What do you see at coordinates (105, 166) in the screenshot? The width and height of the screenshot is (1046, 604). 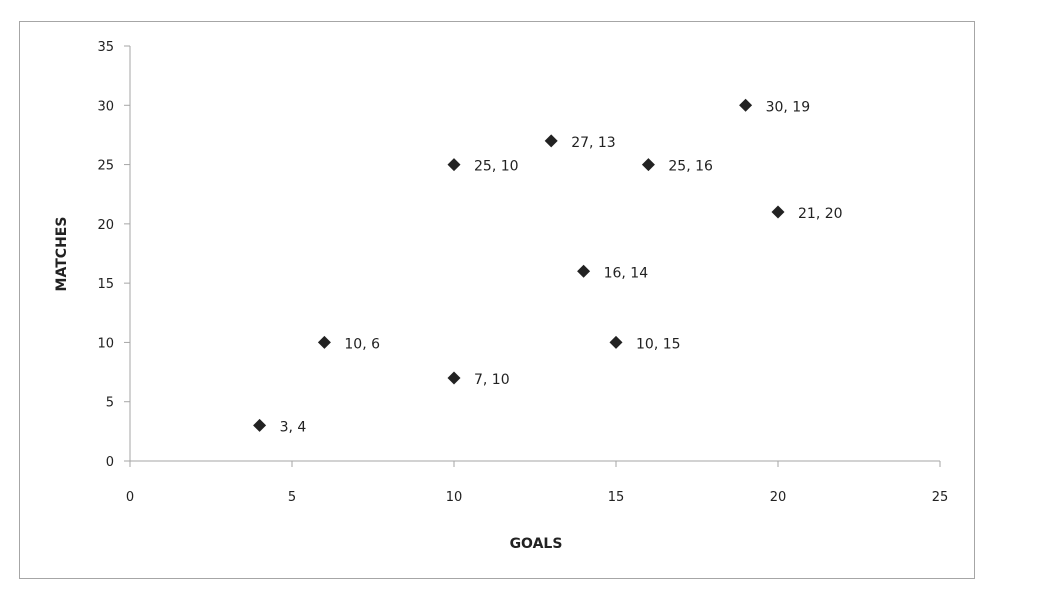 I see `y-tick-label: 25` at bounding box center [105, 166].